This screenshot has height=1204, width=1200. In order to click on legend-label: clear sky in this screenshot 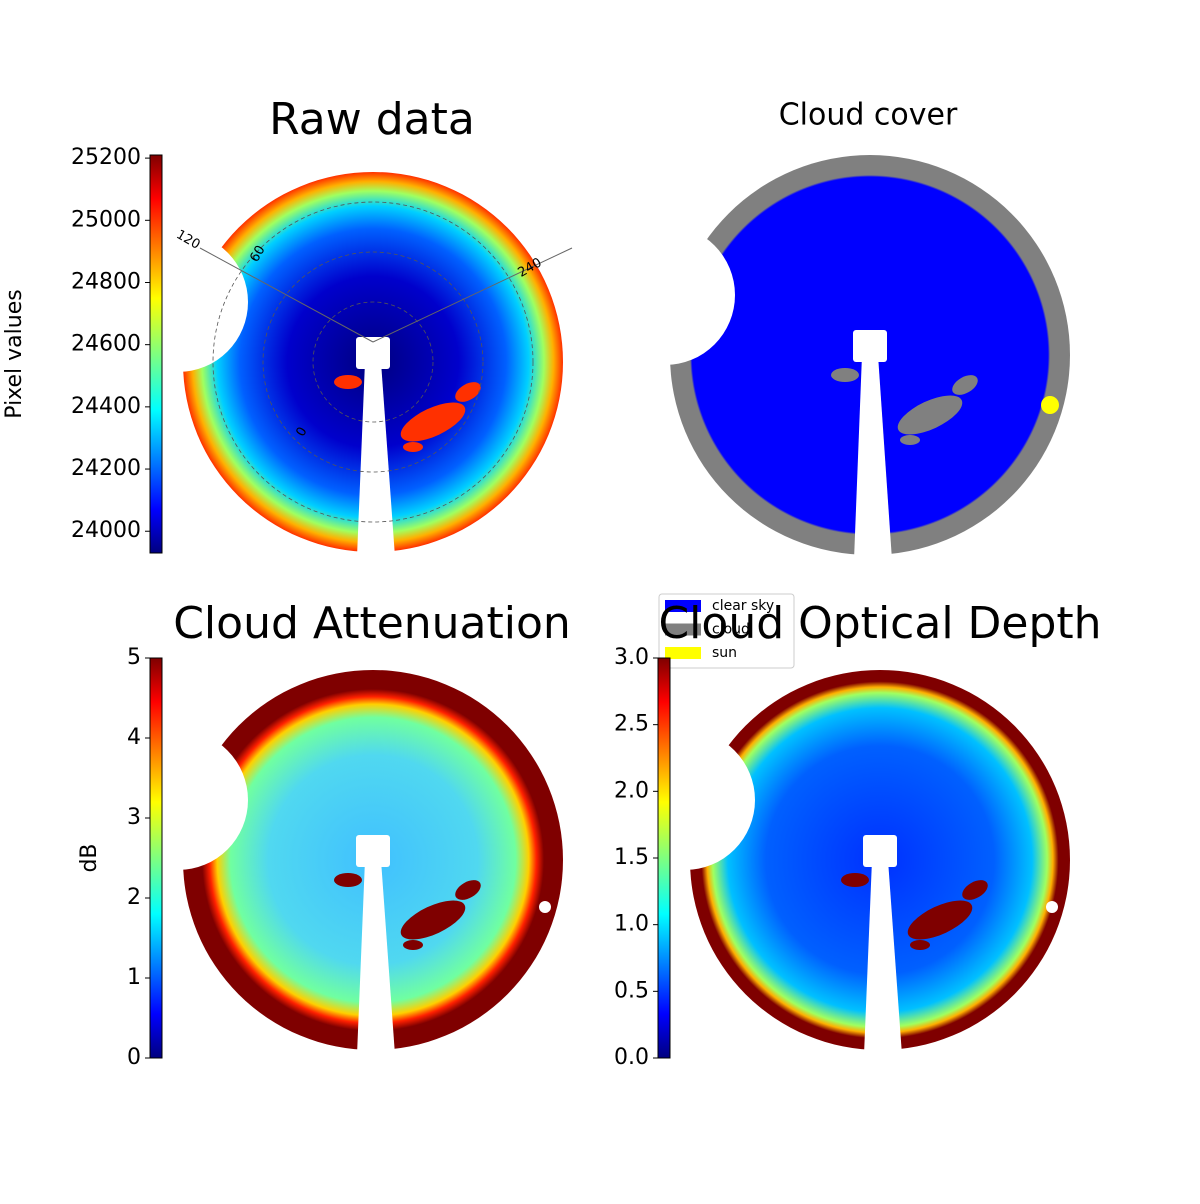, I will do `click(743, 606)`.